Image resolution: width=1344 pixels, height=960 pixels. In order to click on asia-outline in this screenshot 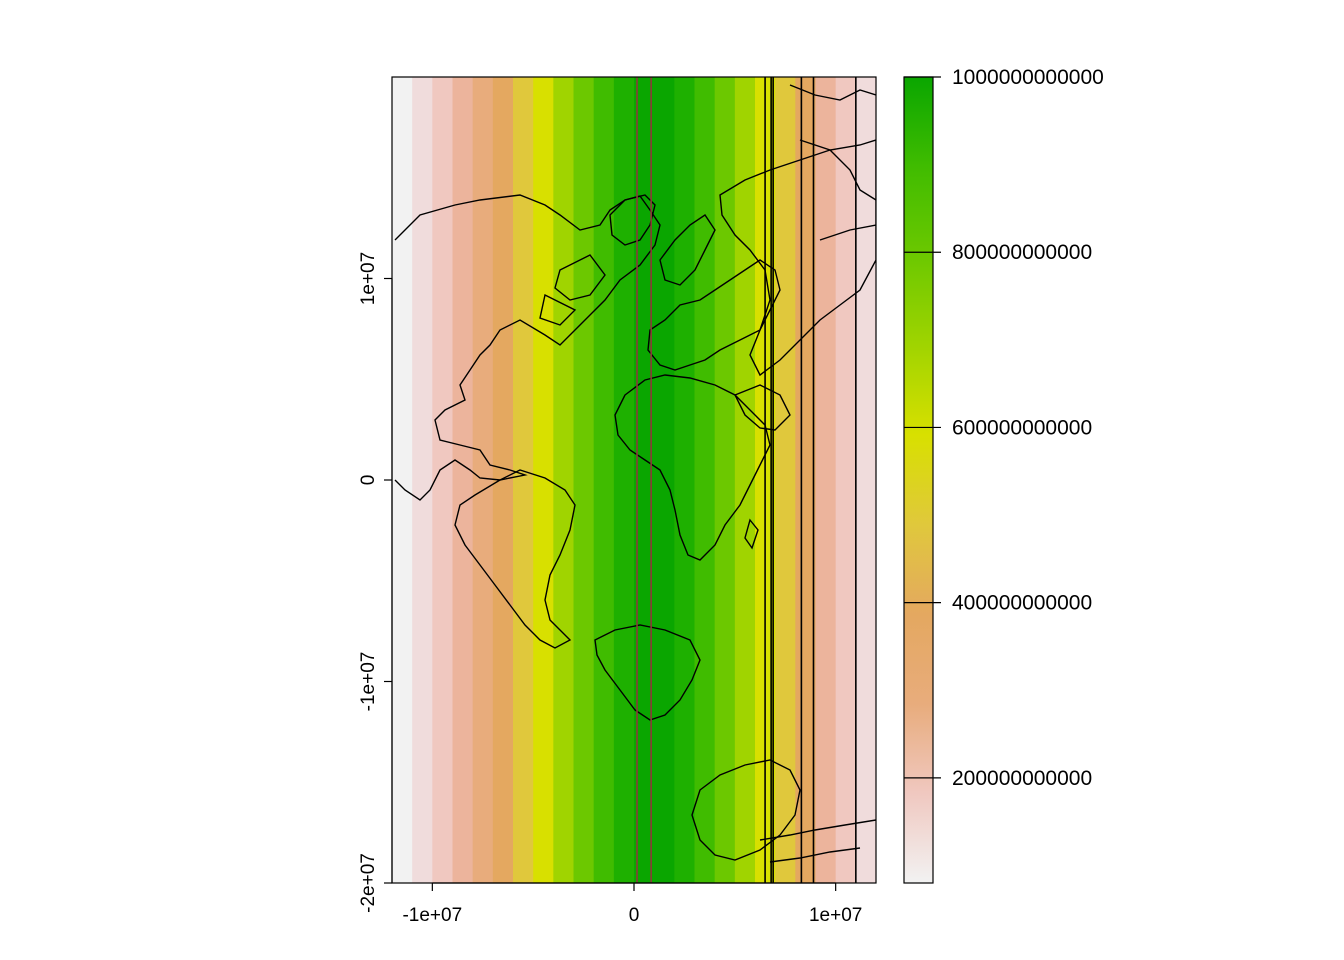, I will do `click(797, 258)`.